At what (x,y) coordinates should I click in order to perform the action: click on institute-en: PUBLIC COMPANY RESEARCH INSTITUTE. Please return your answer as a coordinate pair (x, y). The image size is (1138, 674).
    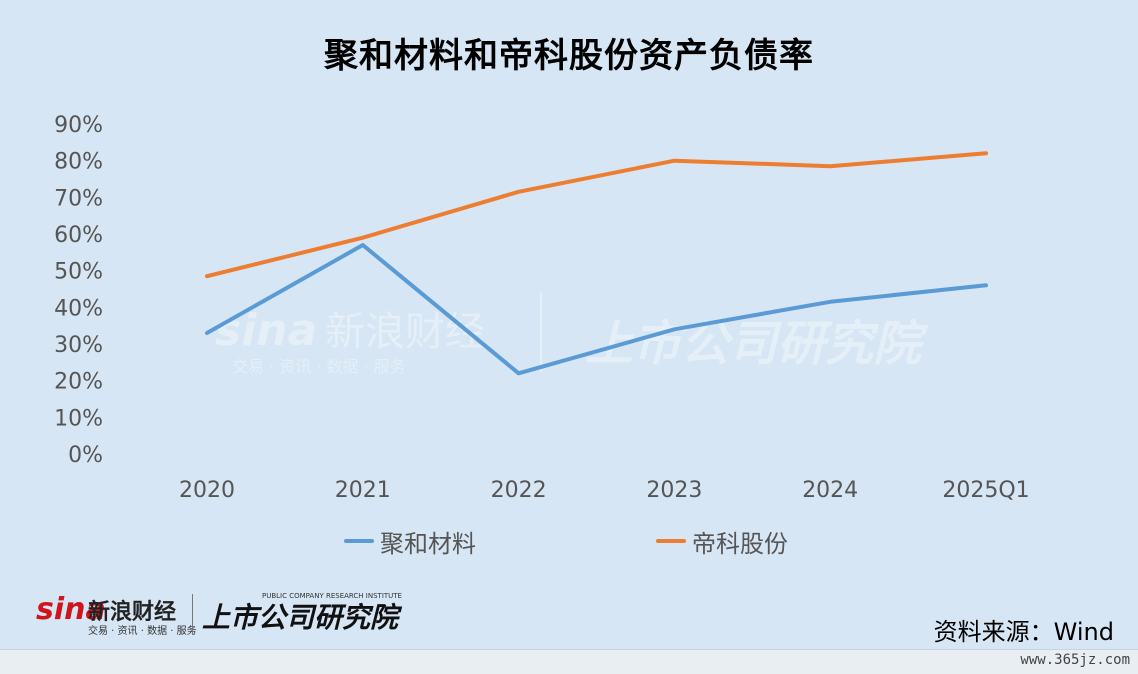
    Looking at the image, I should click on (332, 596).